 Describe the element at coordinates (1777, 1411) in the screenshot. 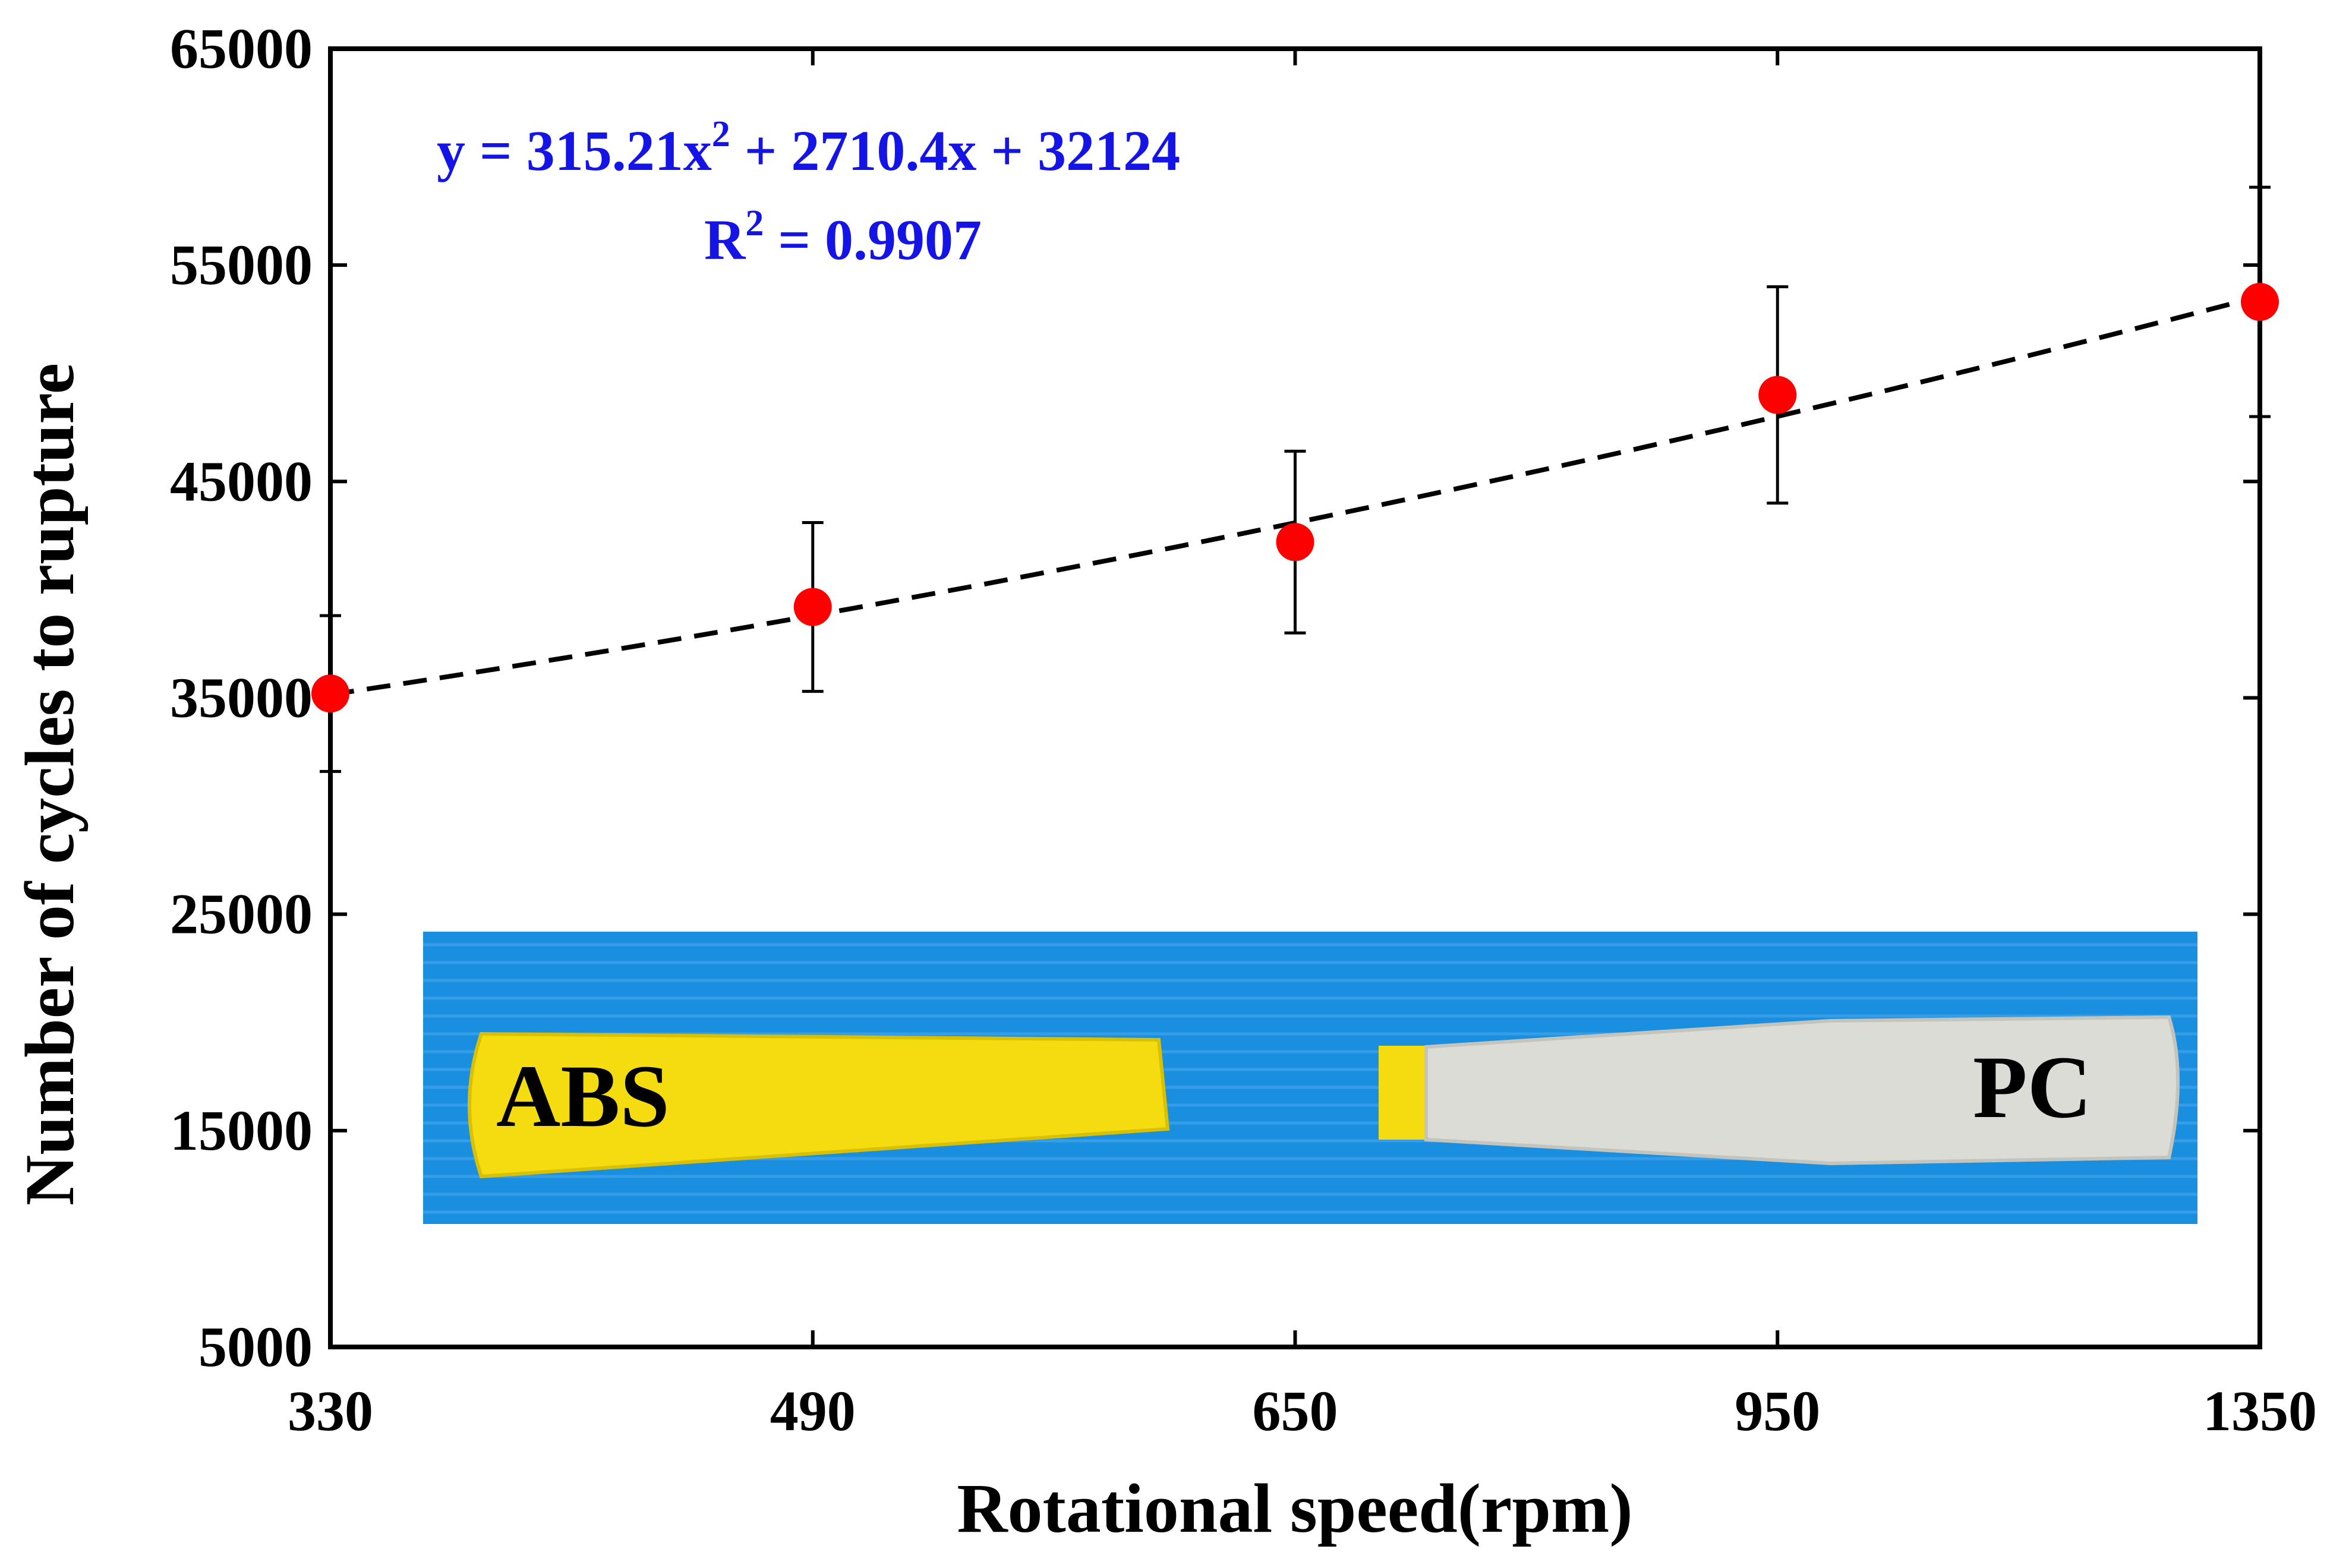

I see `x-tick-label: 950` at that location.